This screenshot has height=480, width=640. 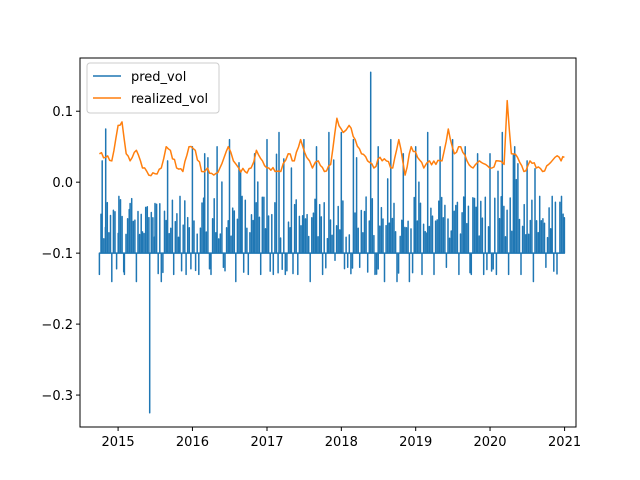 What do you see at coordinates (57, 254) in the screenshot?
I see `y-tick-label: −0.1` at bounding box center [57, 254].